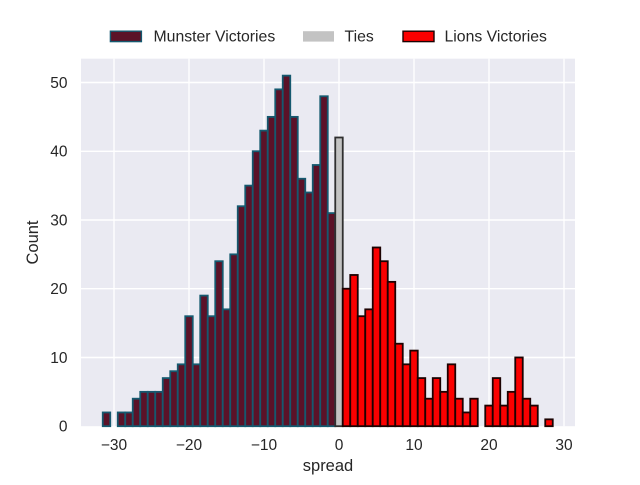 The image size is (640, 485). What do you see at coordinates (33, 242) in the screenshot?
I see `svg-text: Count` at bounding box center [33, 242].